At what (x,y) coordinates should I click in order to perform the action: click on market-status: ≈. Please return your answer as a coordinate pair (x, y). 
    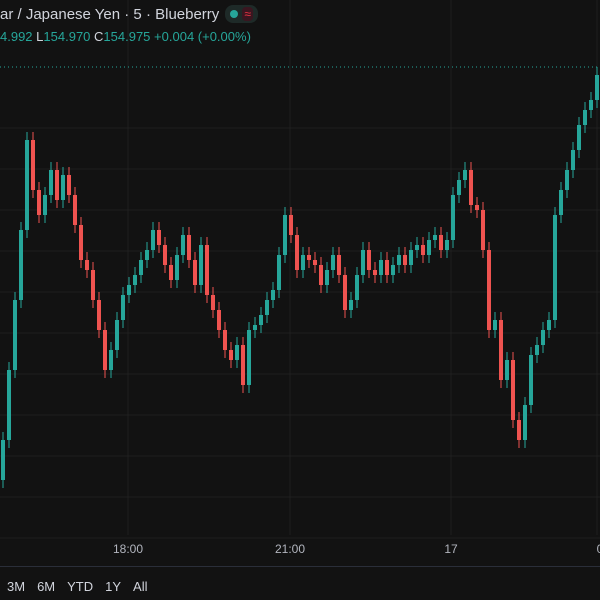
    Looking at the image, I should click on (241, 14).